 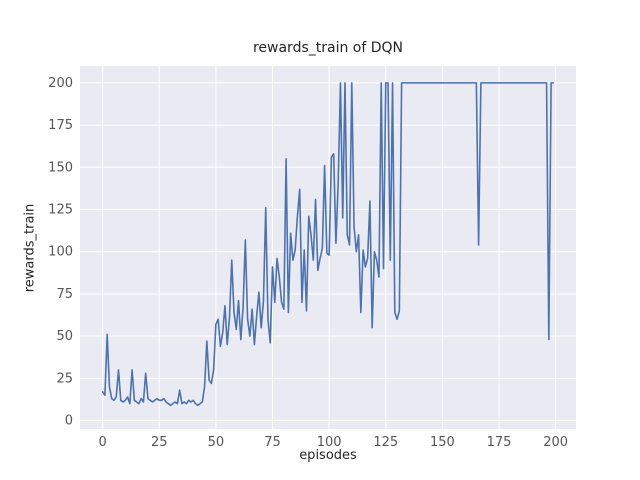 What do you see at coordinates (64, 294) in the screenshot?
I see `y-tick-label: 75` at bounding box center [64, 294].